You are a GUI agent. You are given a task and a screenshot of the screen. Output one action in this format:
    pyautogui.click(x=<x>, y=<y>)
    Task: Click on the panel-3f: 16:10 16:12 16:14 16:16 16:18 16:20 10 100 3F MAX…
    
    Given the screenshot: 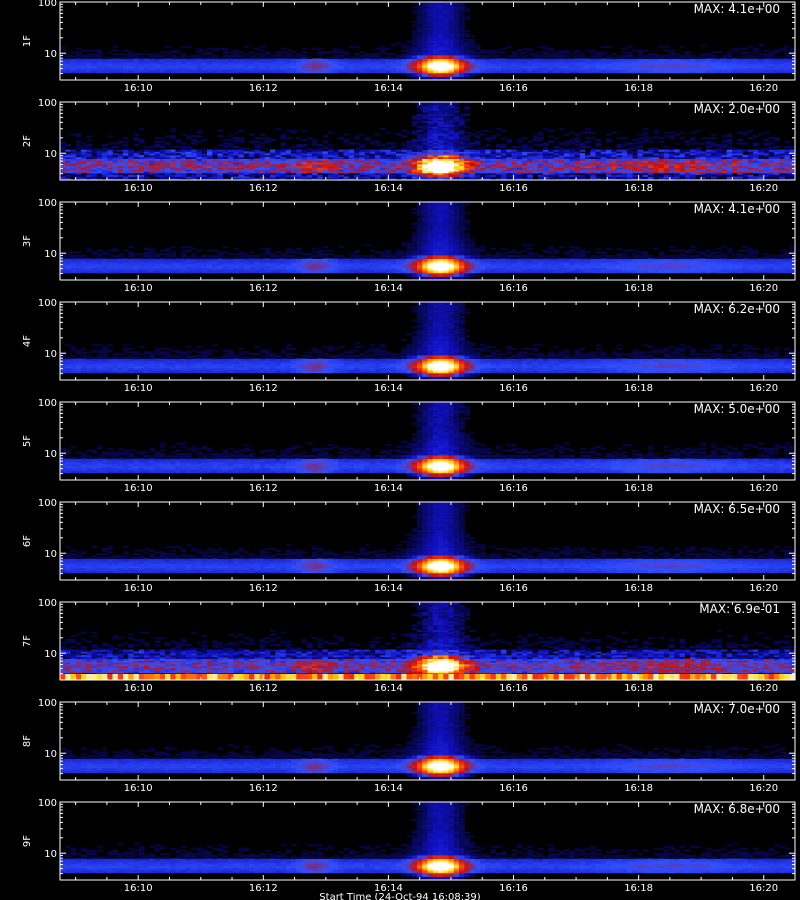 What is the action you would take?
    pyautogui.click(x=409, y=246)
    